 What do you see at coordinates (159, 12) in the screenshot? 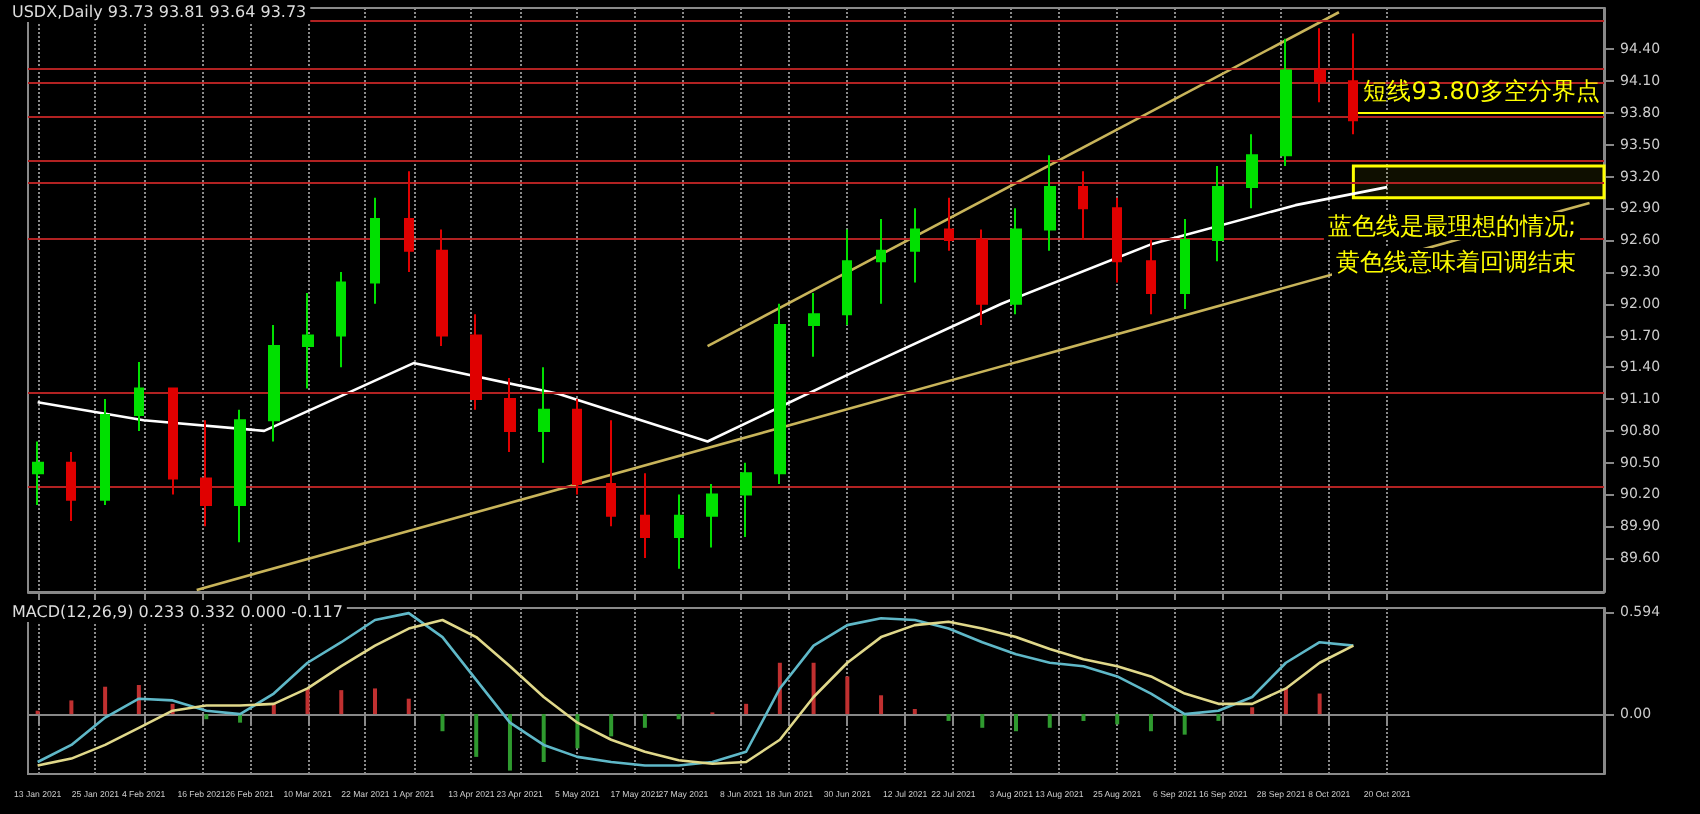
I see `chart-title: USDX,Daily 93.73 93.81 93.64 93.73` at bounding box center [159, 12].